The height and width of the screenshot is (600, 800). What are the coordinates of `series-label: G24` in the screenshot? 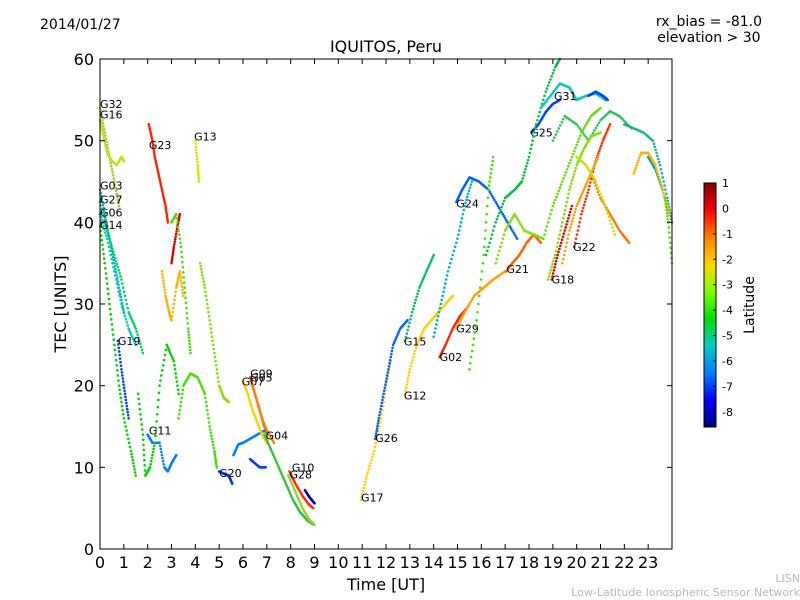 It's located at (467, 204).